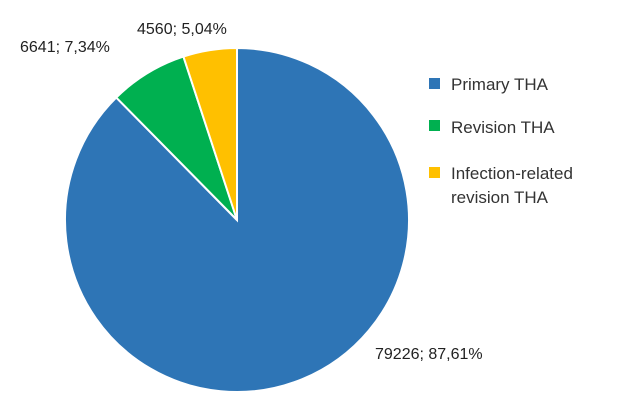 The height and width of the screenshot is (403, 631). Describe the element at coordinates (182, 29) in the screenshot. I see `slice-label-infection: 4560; 5,04%` at that location.